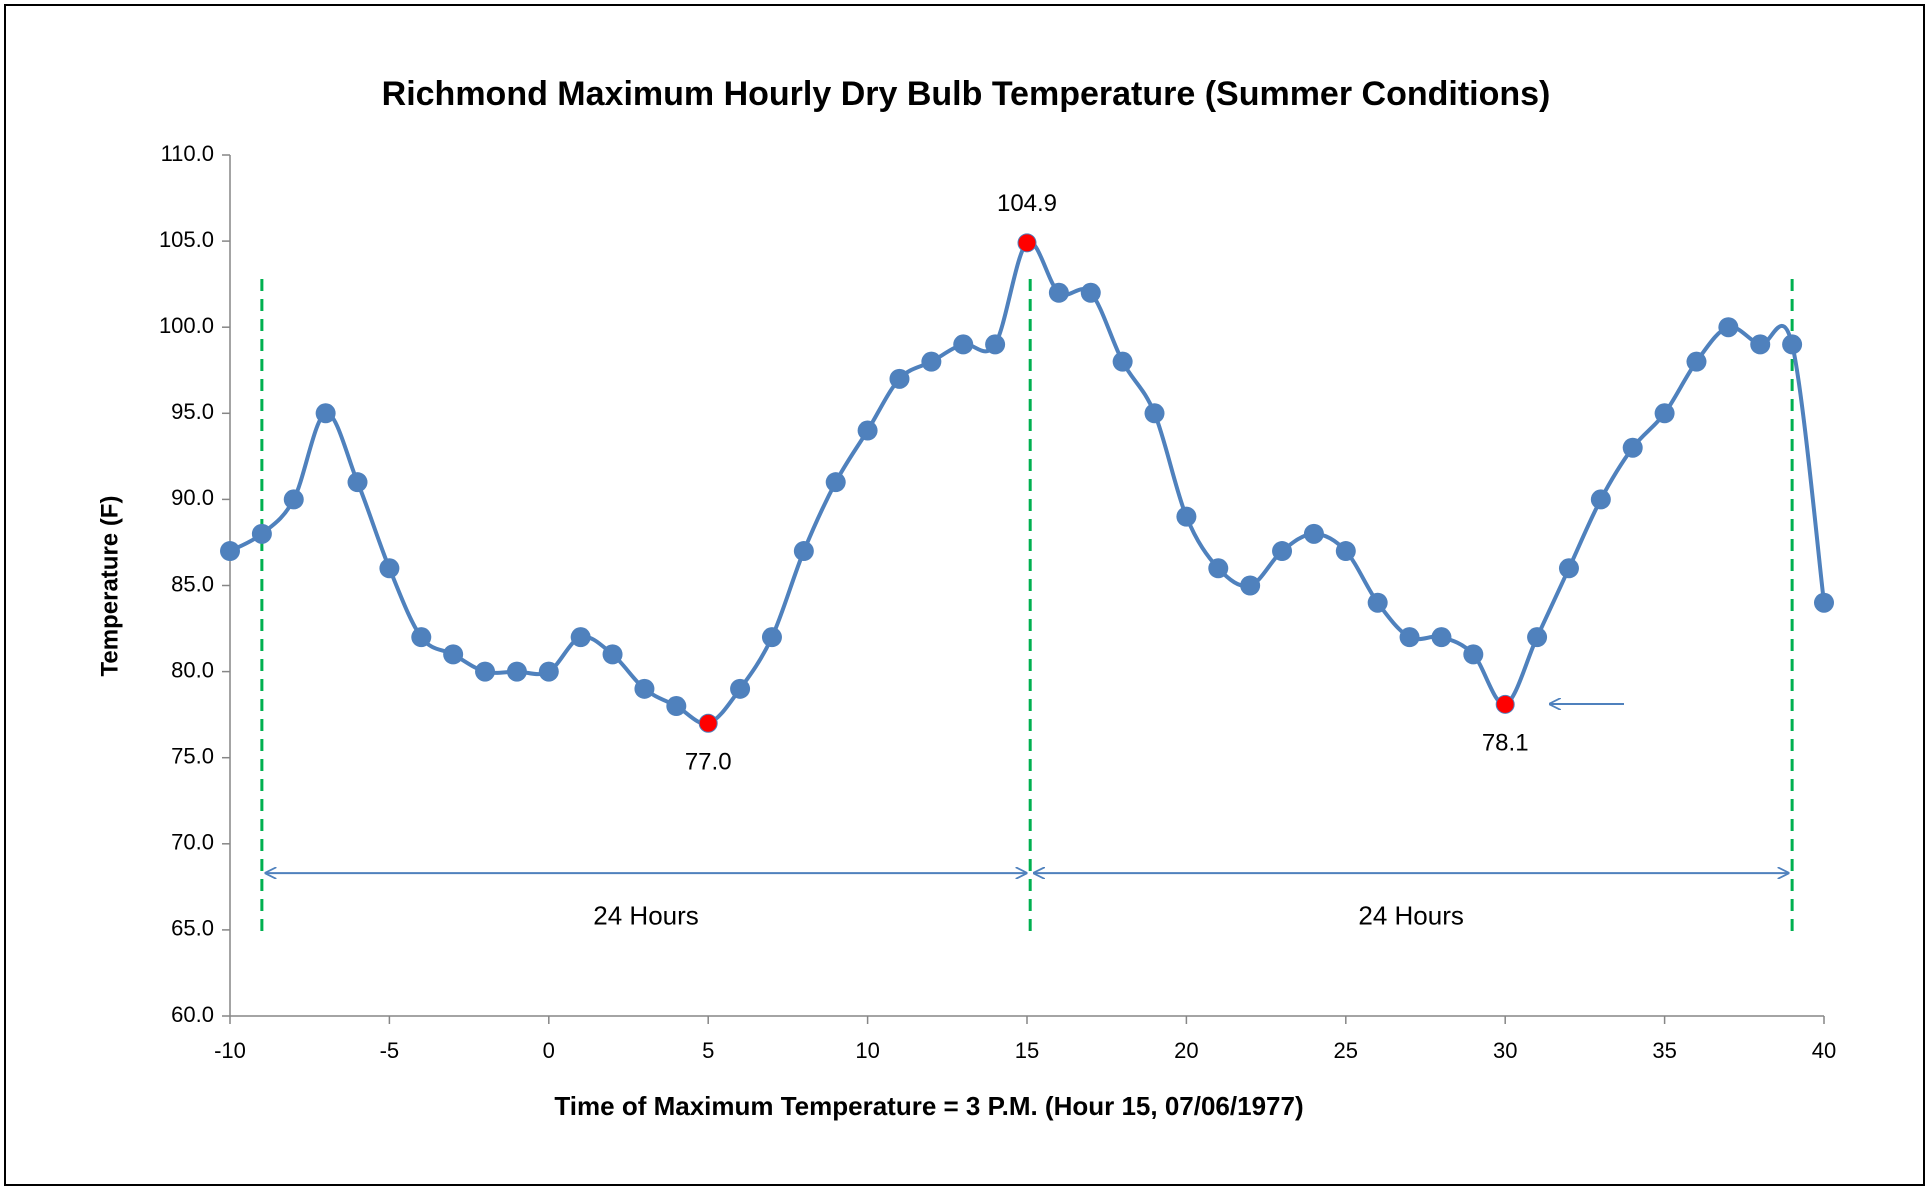 Image resolution: width=1929 pixels, height=1190 pixels. I want to click on data-label: 78.1, so click(1505, 743).